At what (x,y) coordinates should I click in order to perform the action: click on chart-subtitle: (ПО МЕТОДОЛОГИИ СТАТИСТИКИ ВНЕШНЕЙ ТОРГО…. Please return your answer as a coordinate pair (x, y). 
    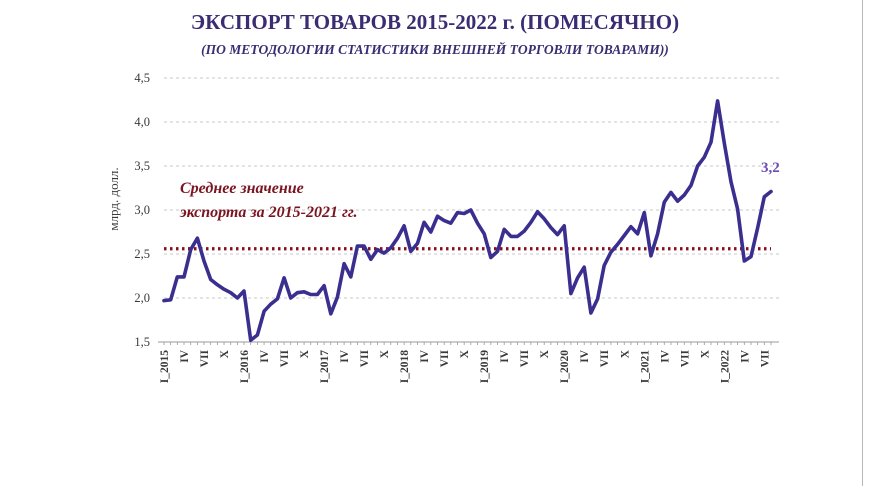
    Looking at the image, I should click on (435, 49).